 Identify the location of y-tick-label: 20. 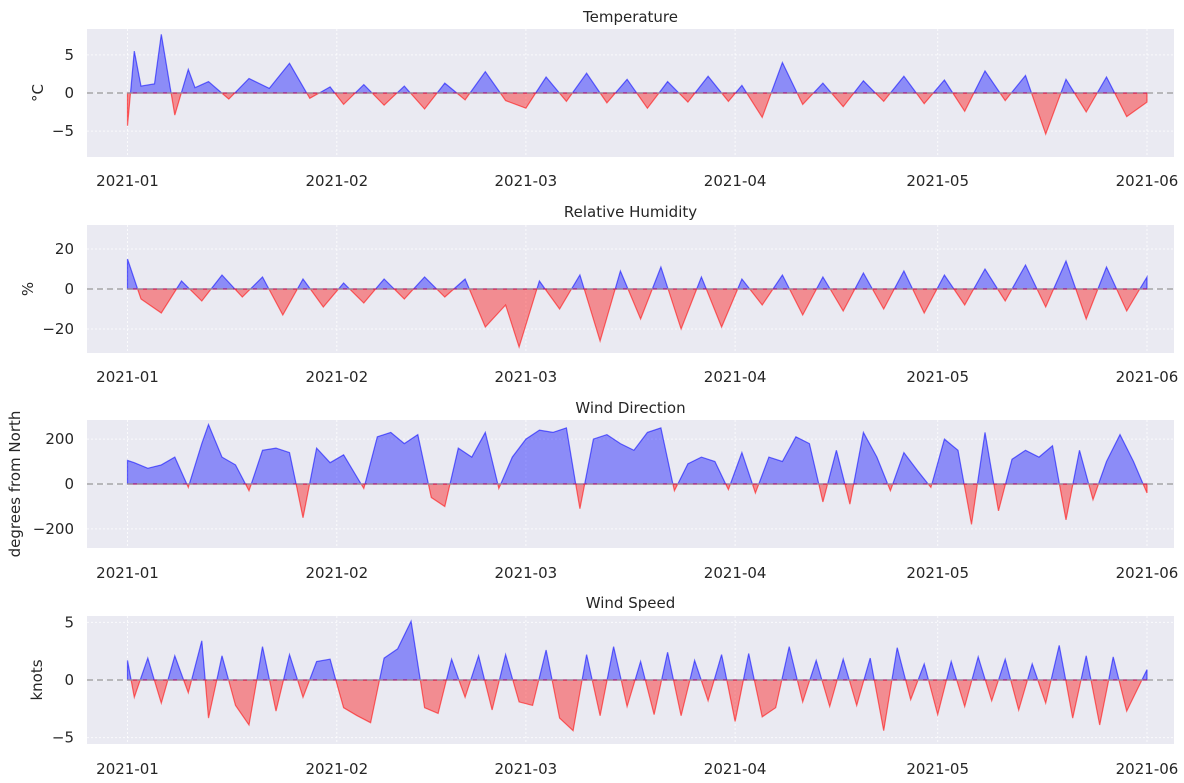
(64, 249).